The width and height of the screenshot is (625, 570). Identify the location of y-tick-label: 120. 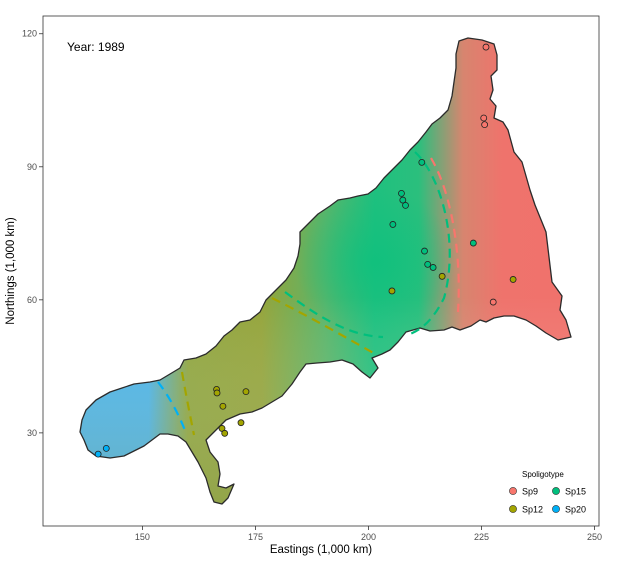
(29, 34).